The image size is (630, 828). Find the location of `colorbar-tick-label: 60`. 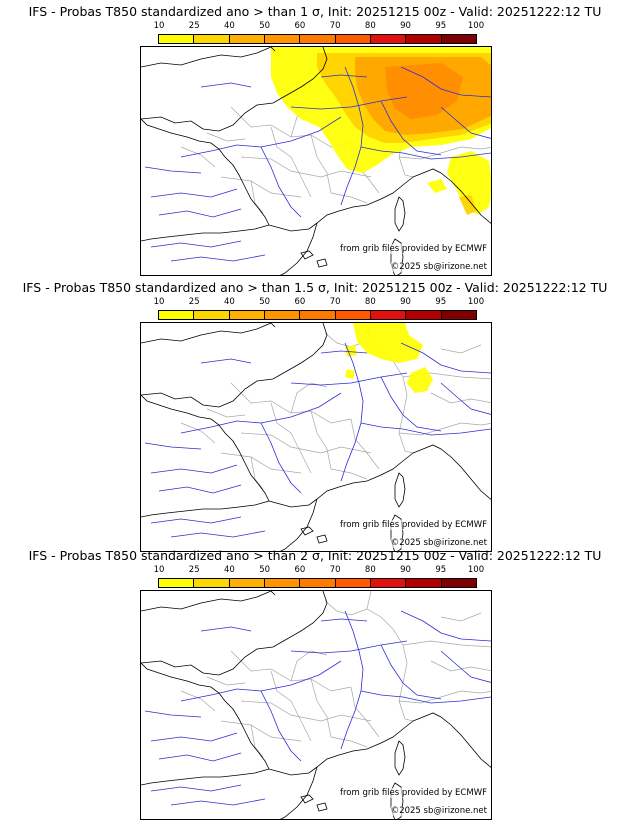

colorbar-tick-label: 60 is located at coordinates (300, 570).